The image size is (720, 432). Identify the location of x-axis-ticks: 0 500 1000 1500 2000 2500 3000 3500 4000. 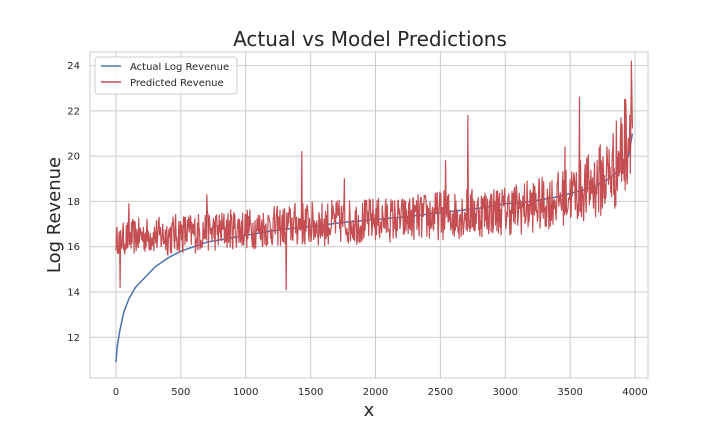
(380, 392).